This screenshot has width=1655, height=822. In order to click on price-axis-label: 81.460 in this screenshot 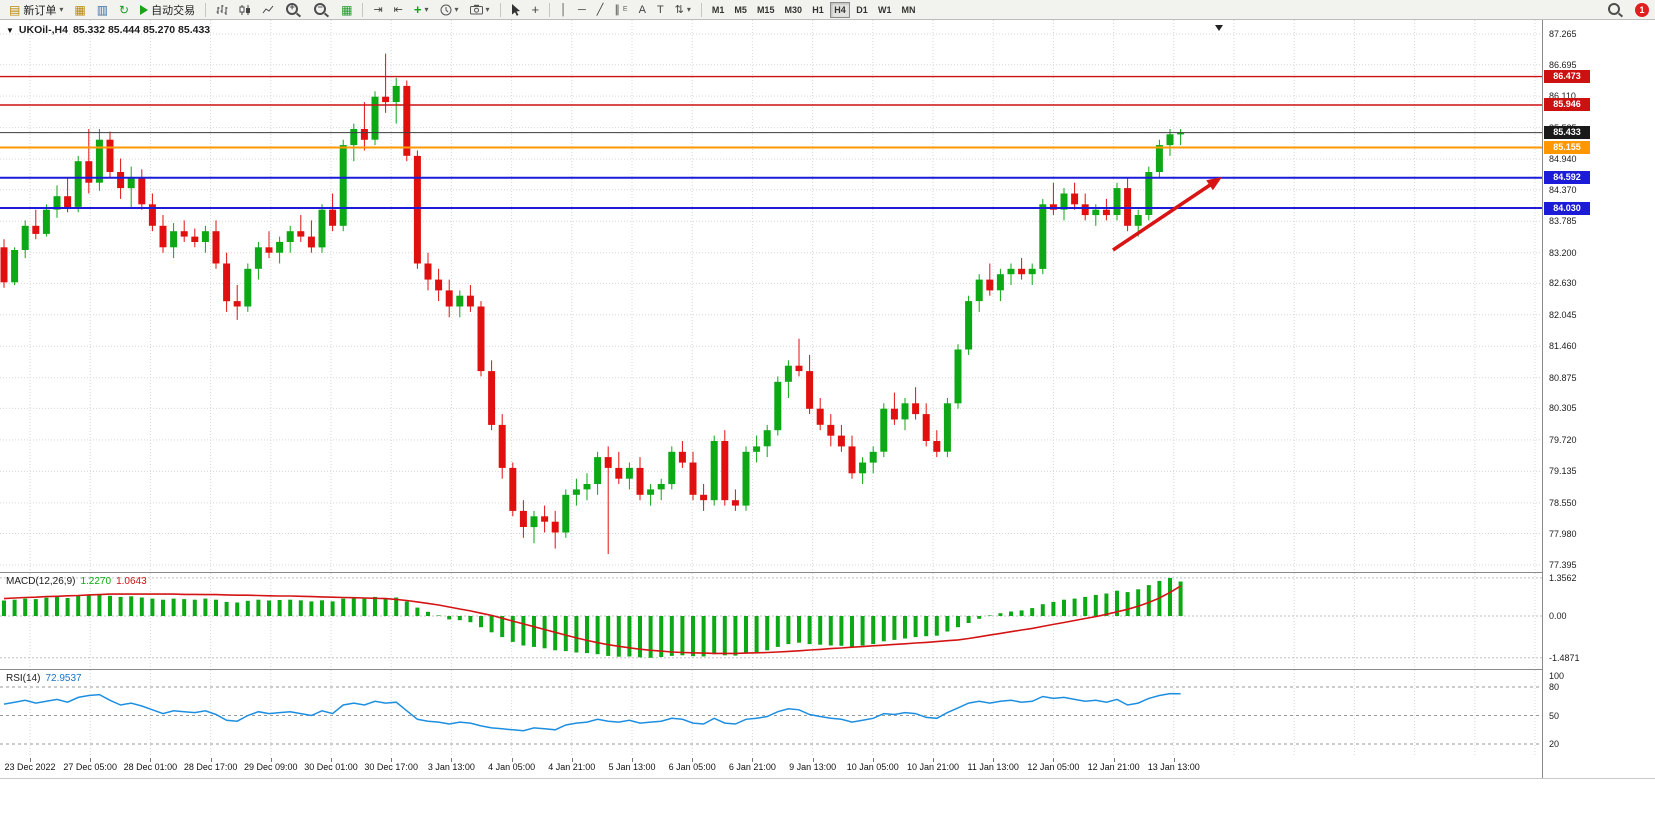, I will do `click(1563, 346)`.